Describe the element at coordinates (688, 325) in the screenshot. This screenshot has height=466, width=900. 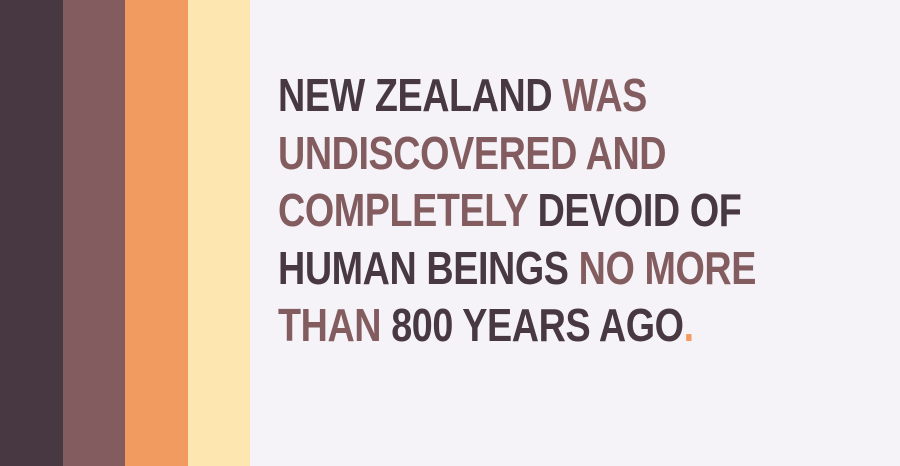
I see `fact-segment-orange: .` at that location.